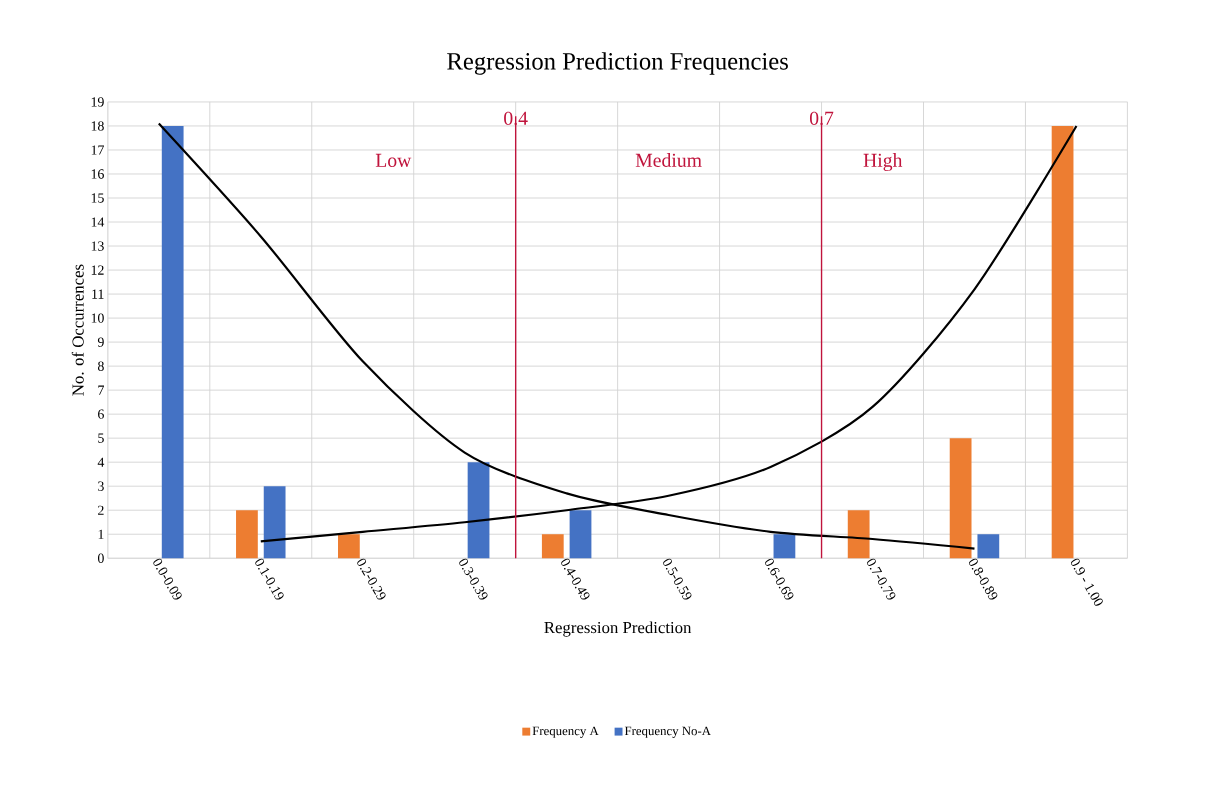 The width and height of the screenshot is (1209, 791). I want to click on annotation: Low, so click(393, 160).